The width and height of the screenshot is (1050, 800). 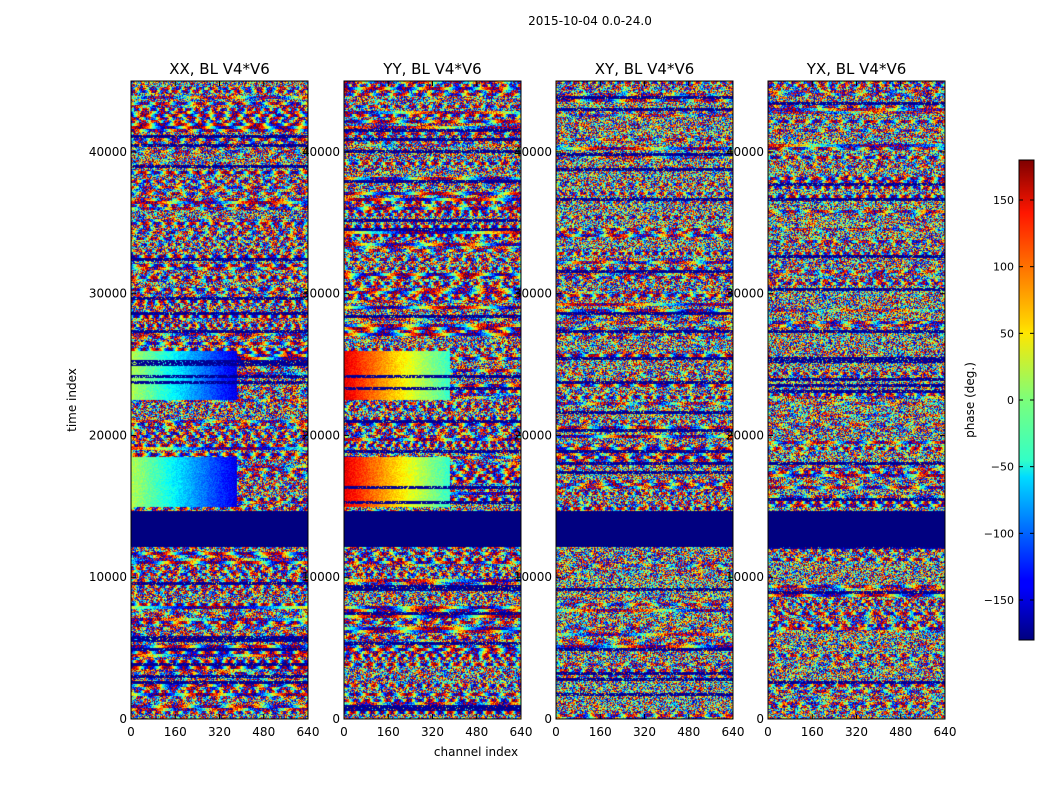 What do you see at coordinates (219, 400) in the screenshot?
I see `panel-1-heatmap` at bounding box center [219, 400].